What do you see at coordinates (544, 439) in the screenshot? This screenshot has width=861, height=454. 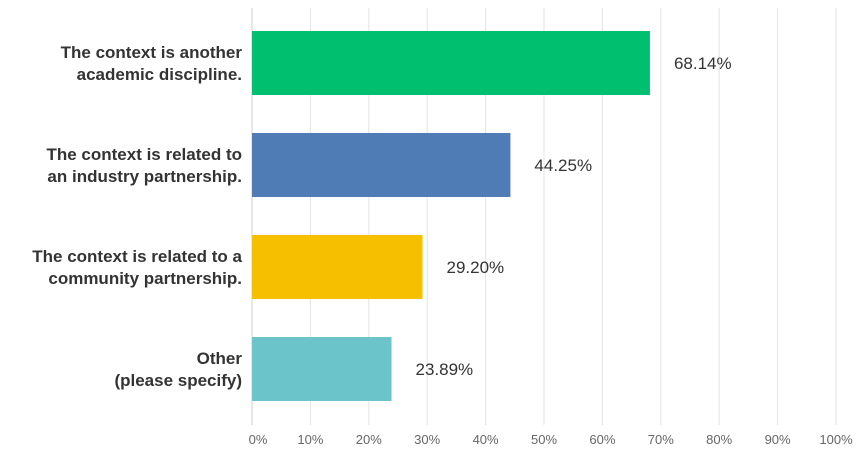 I see `x-tick-label: 50%` at bounding box center [544, 439].